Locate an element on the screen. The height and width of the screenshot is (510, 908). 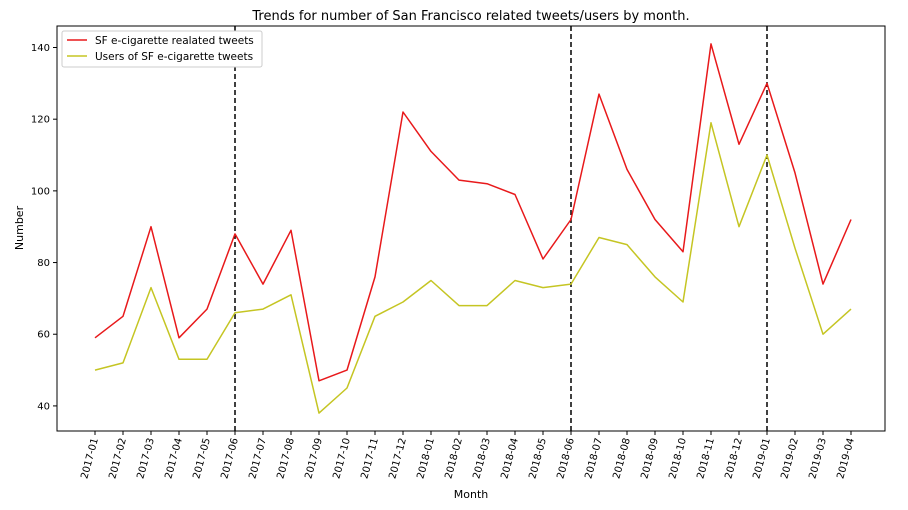
x-tick-label-2018-04: 2018-04 is located at coordinates (509, 458).